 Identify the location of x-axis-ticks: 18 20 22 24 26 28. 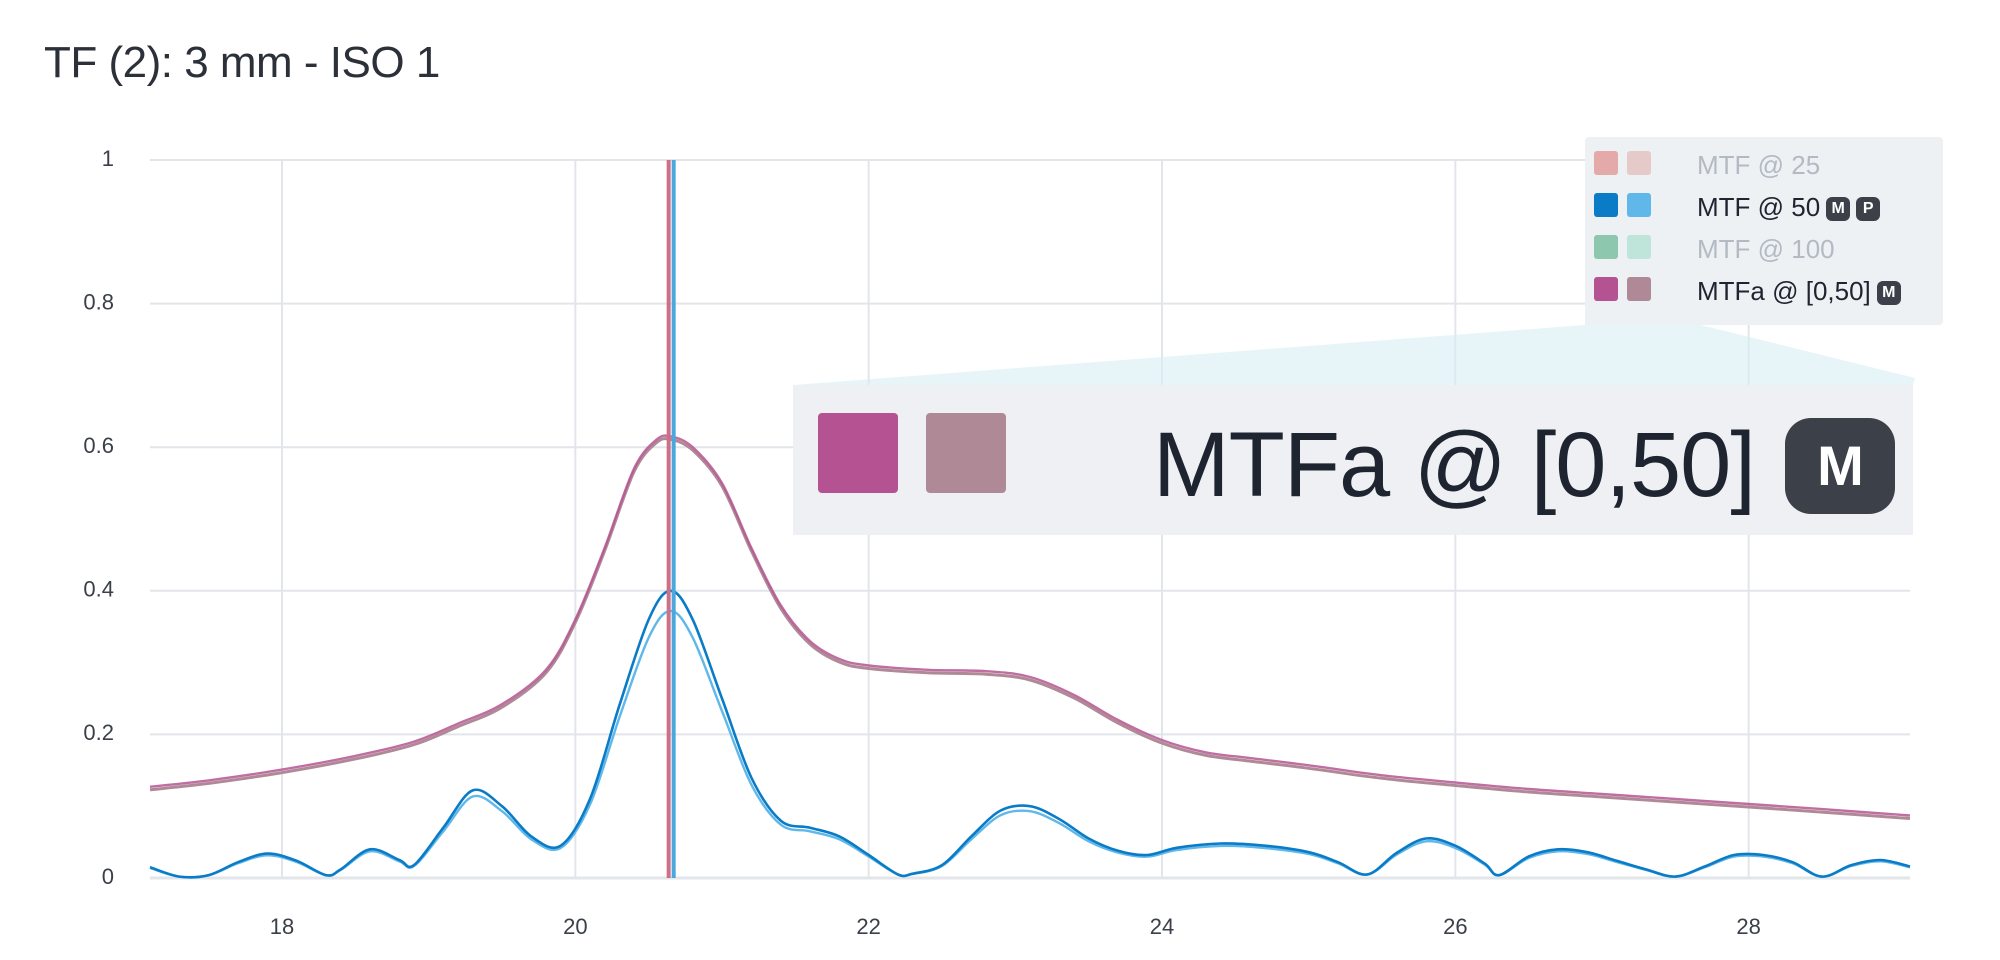
(1015, 926).